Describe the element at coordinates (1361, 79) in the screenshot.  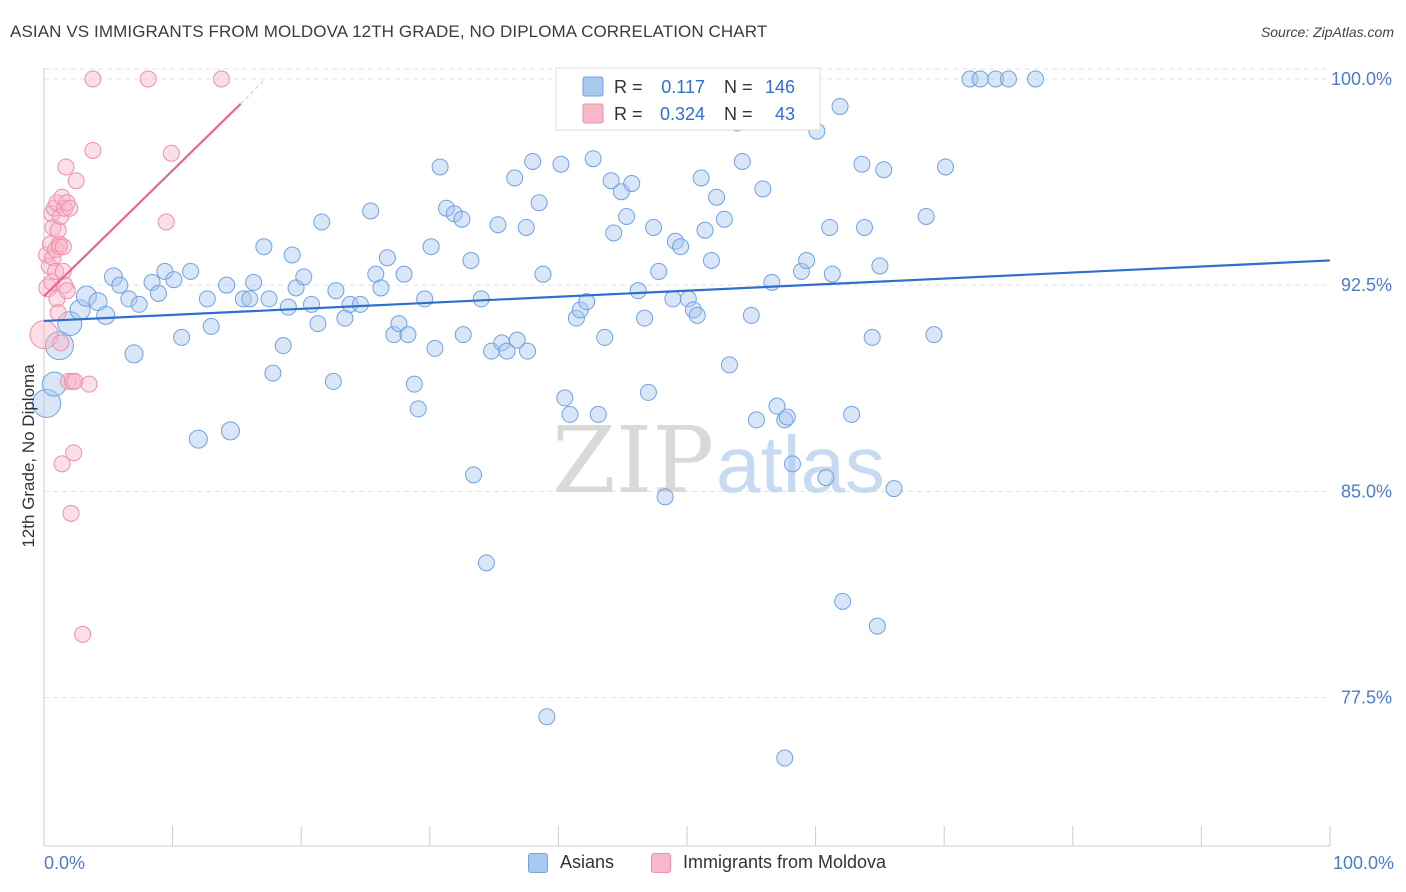
I see `y-tick-label-3: 100.0%` at that location.